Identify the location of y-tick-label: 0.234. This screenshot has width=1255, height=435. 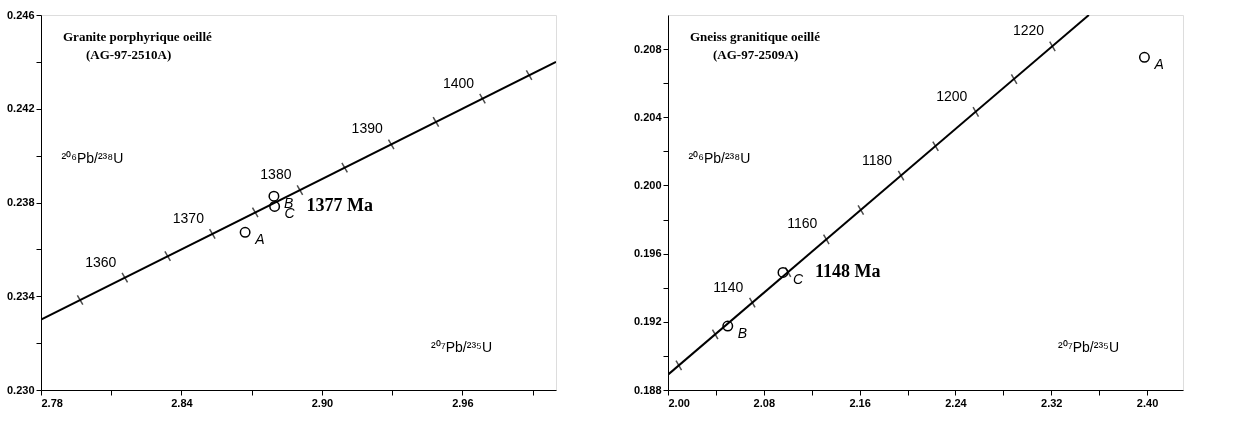
(21, 295).